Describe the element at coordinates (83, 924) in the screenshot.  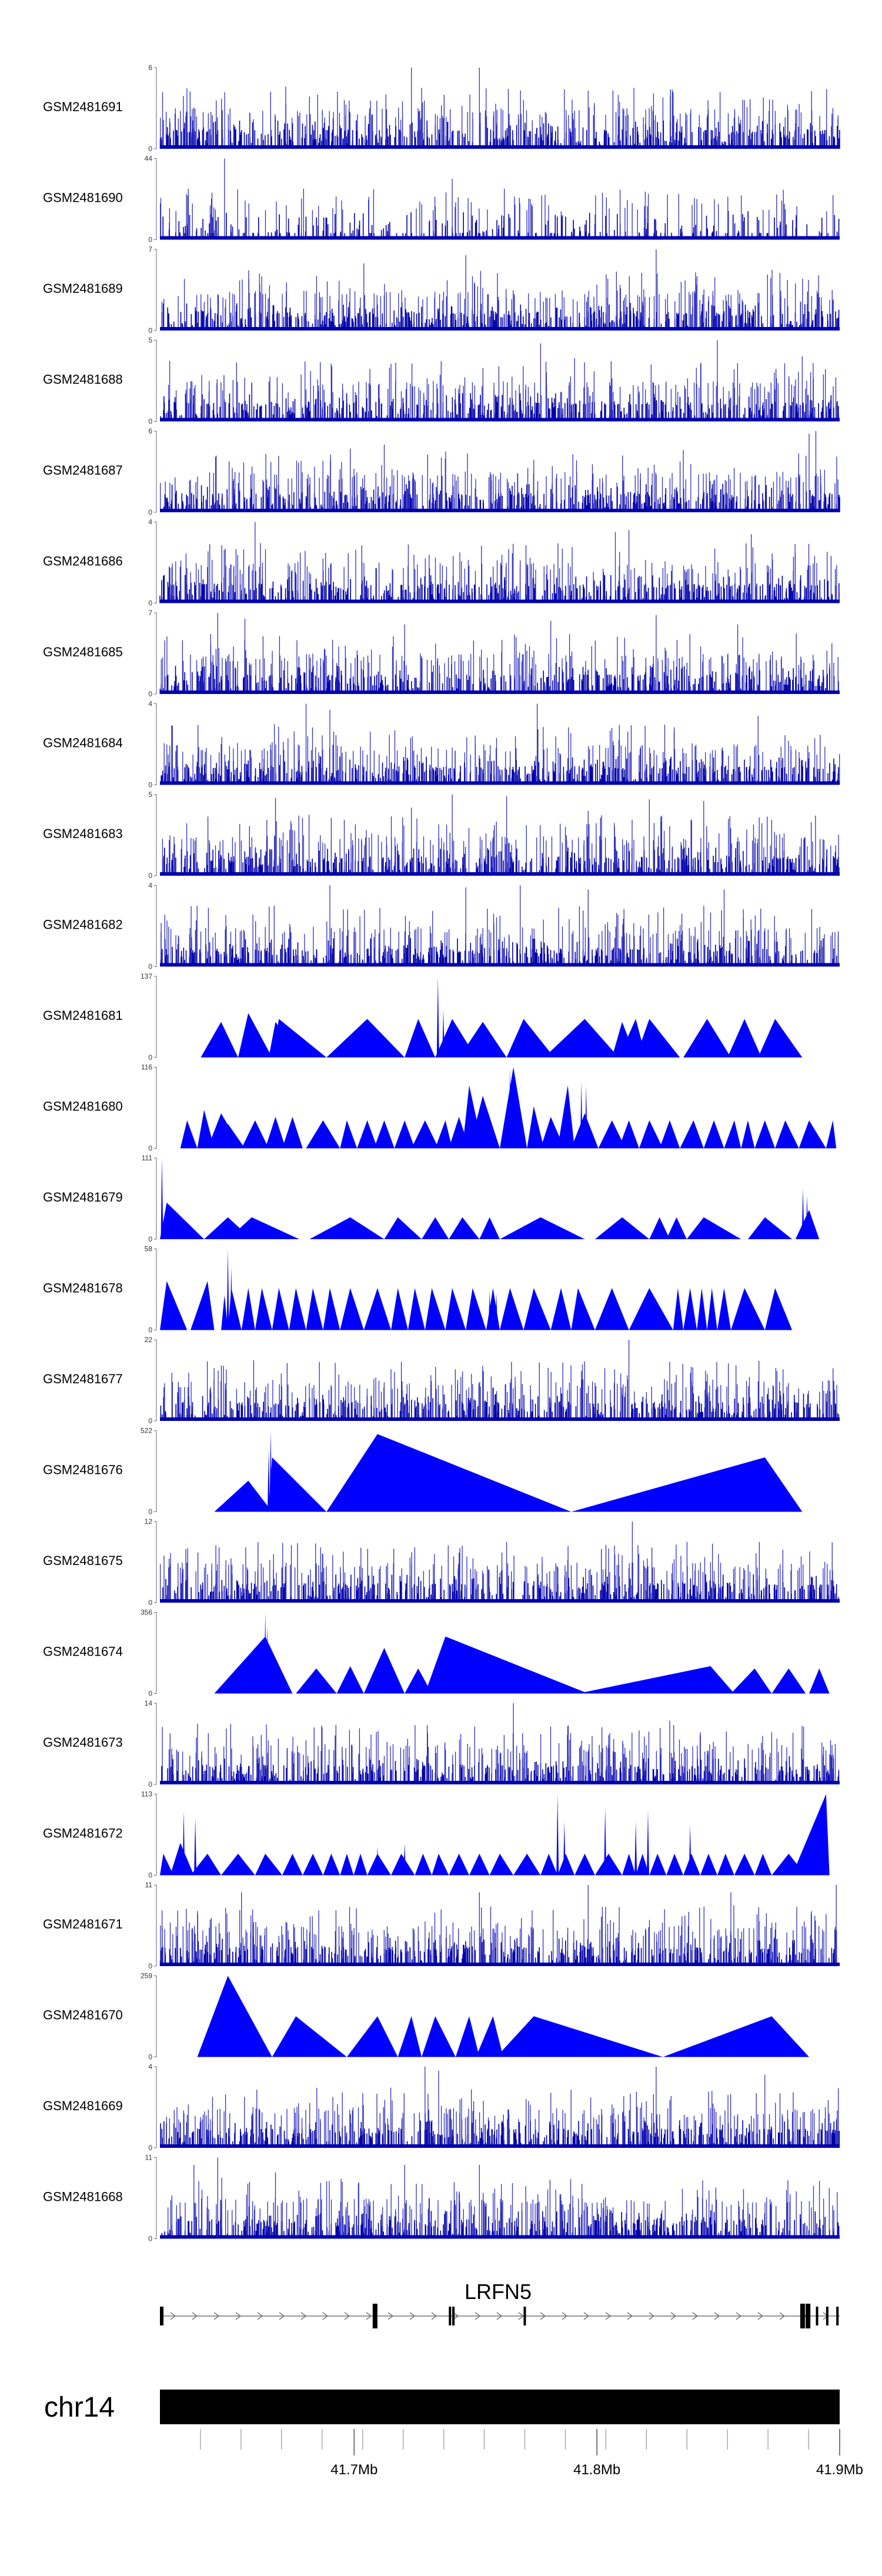
I see `track-label: GSM2481682` at that location.